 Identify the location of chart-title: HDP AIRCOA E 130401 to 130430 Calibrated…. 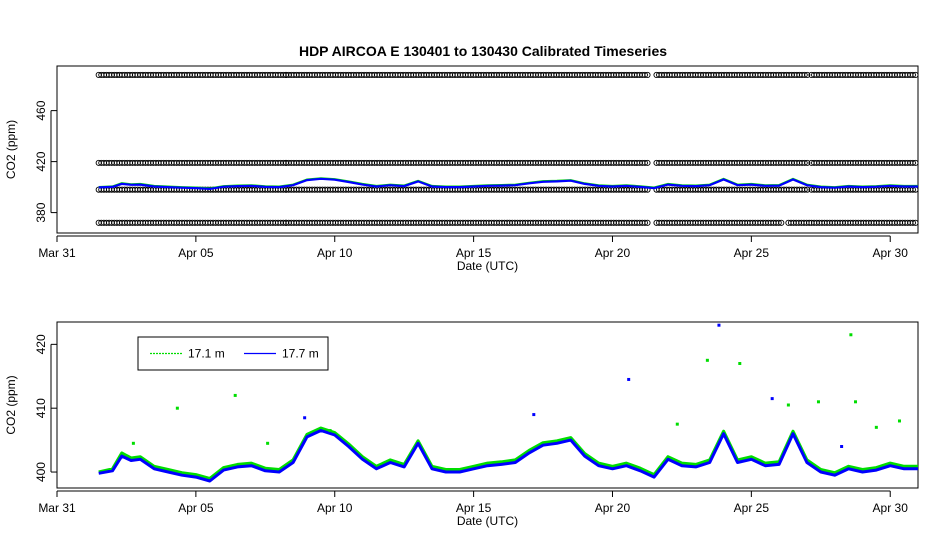
(483, 51).